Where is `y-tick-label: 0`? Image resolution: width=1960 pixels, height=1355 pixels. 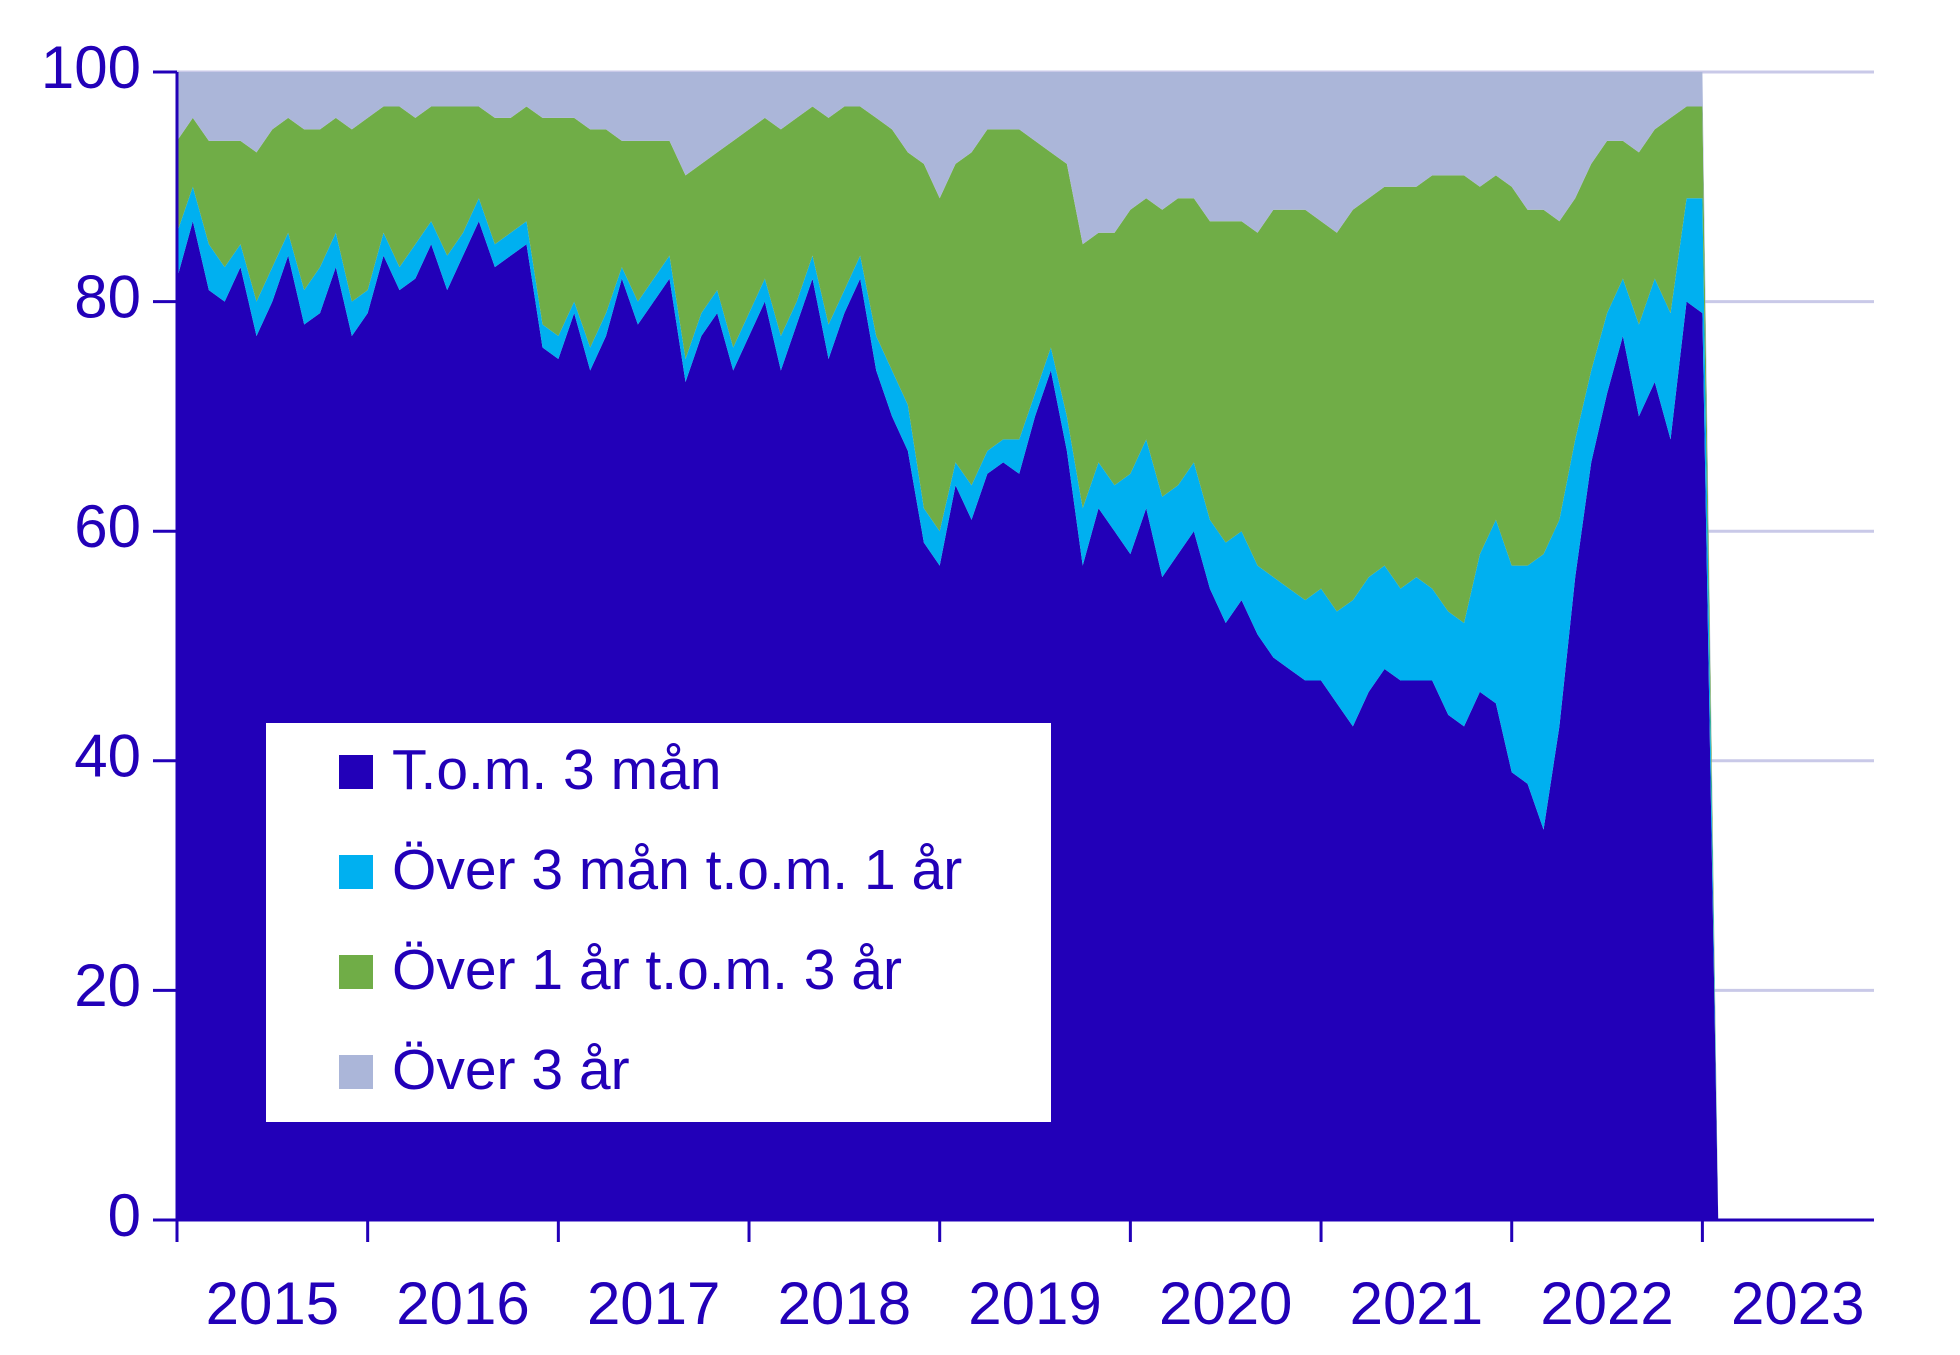 y-tick-label: 0 is located at coordinates (124, 1215).